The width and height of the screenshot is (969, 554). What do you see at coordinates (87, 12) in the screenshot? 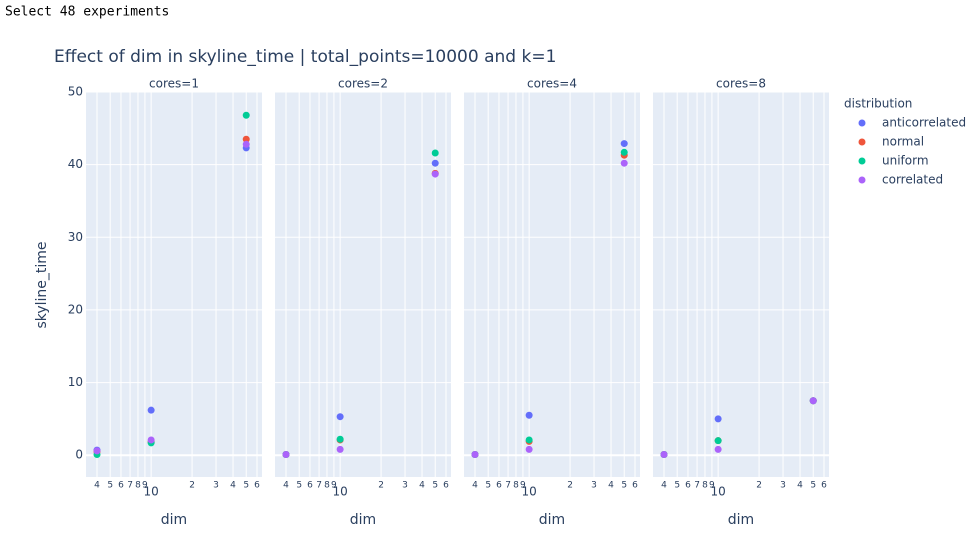
I see `header: Select 48 experiments` at bounding box center [87, 12].